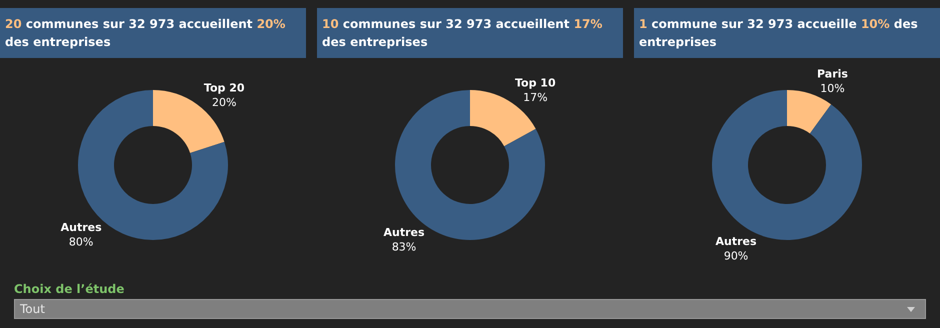 The height and width of the screenshot is (328, 940). What do you see at coordinates (535, 83) in the screenshot?
I see `slice-label: Top 10` at bounding box center [535, 83].